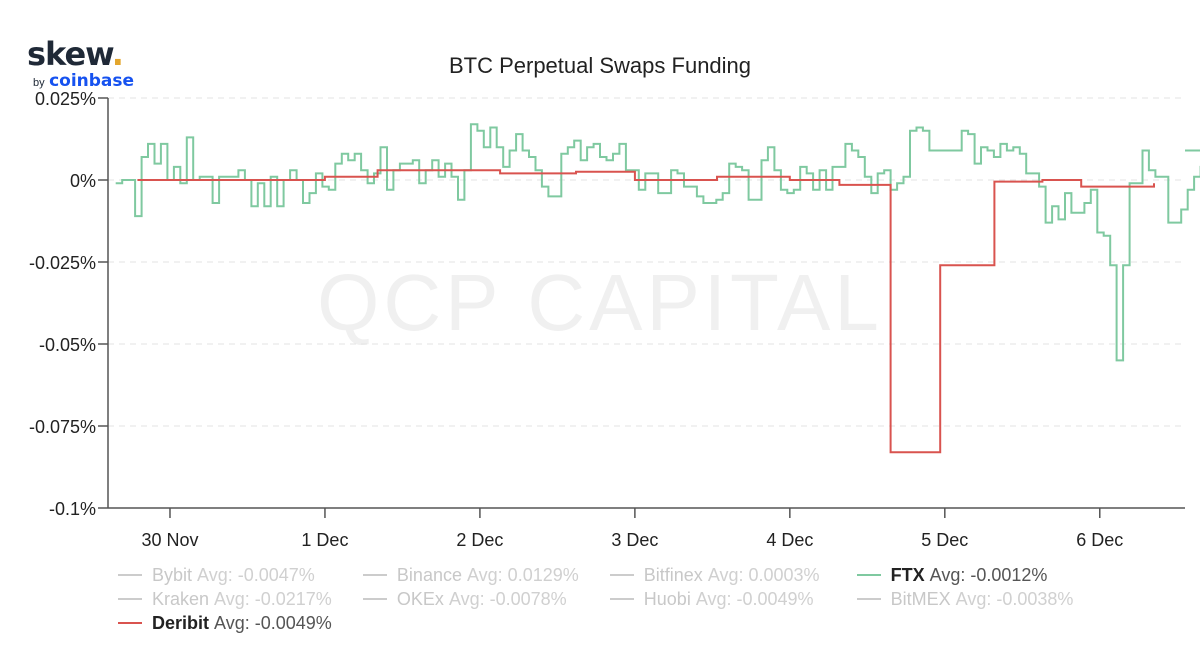 The width and height of the screenshot is (1200, 670). What do you see at coordinates (39, 83) in the screenshot?
I see `logo-by: by` at bounding box center [39, 83].